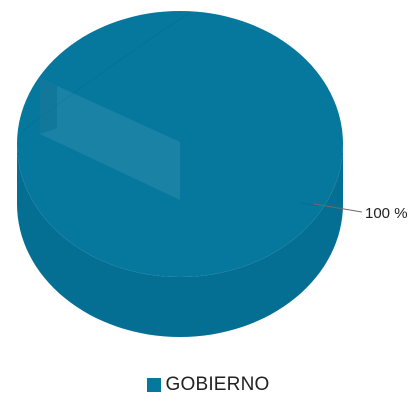 This screenshot has width=417, height=404. Describe the element at coordinates (309, 204) in the screenshot. I see `pie-edge-mark` at that location.